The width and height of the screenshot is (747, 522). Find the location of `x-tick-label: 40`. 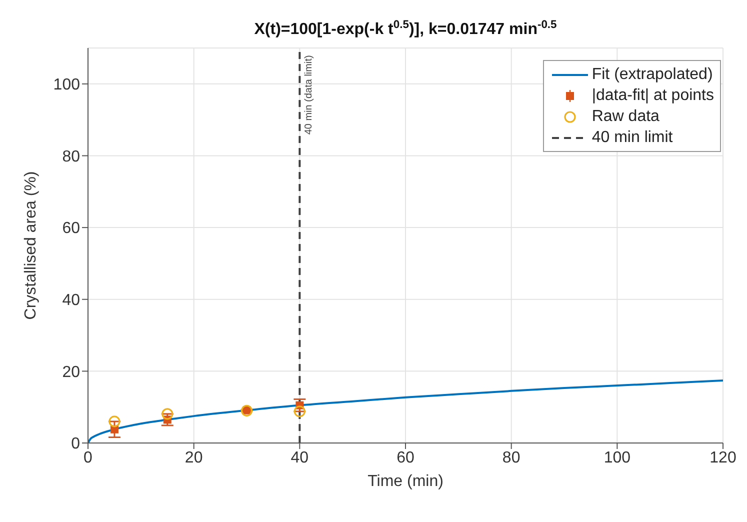

x-tick-label: 40 is located at coordinates (299, 457).